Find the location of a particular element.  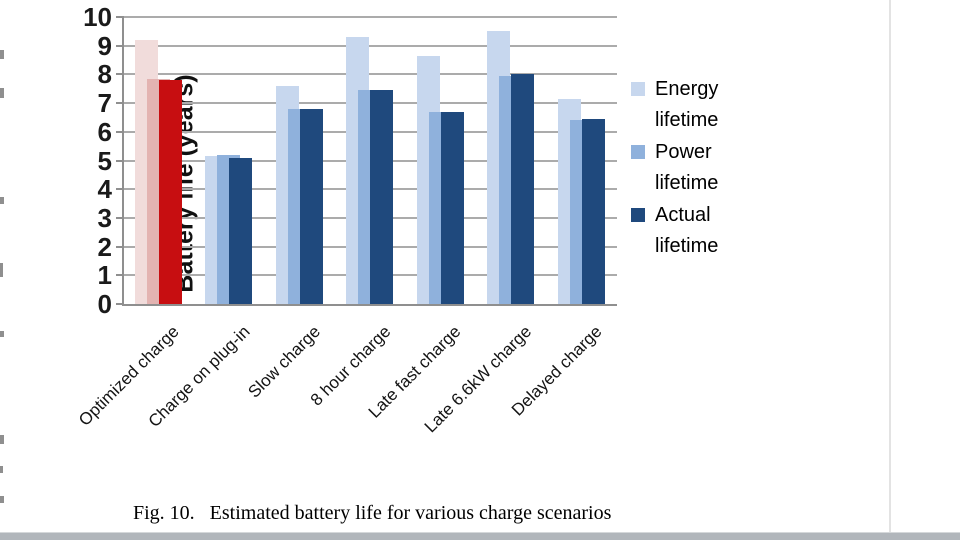

y-tick-label: 8 is located at coordinates (104, 74).